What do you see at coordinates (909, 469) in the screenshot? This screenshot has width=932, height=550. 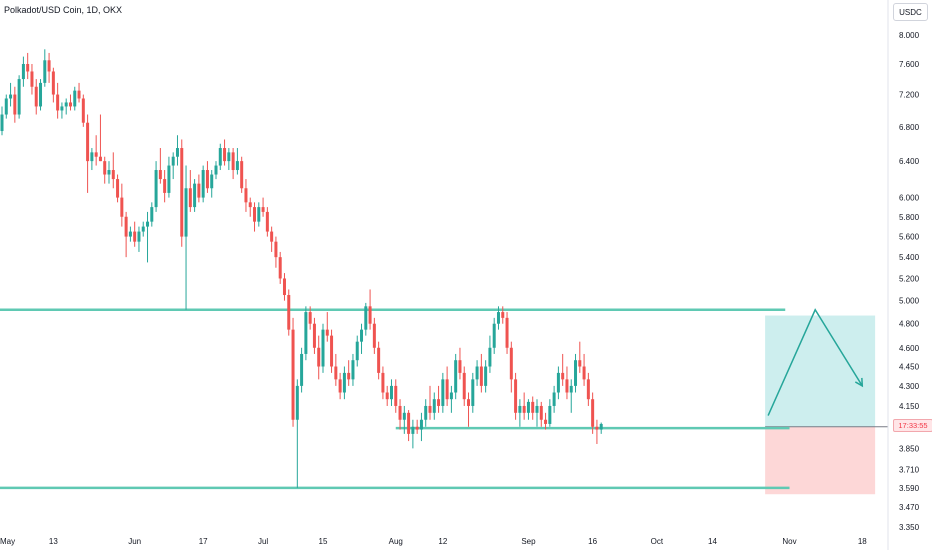 I see `y-tick-label: 3.710` at bounding box center [909, 469].